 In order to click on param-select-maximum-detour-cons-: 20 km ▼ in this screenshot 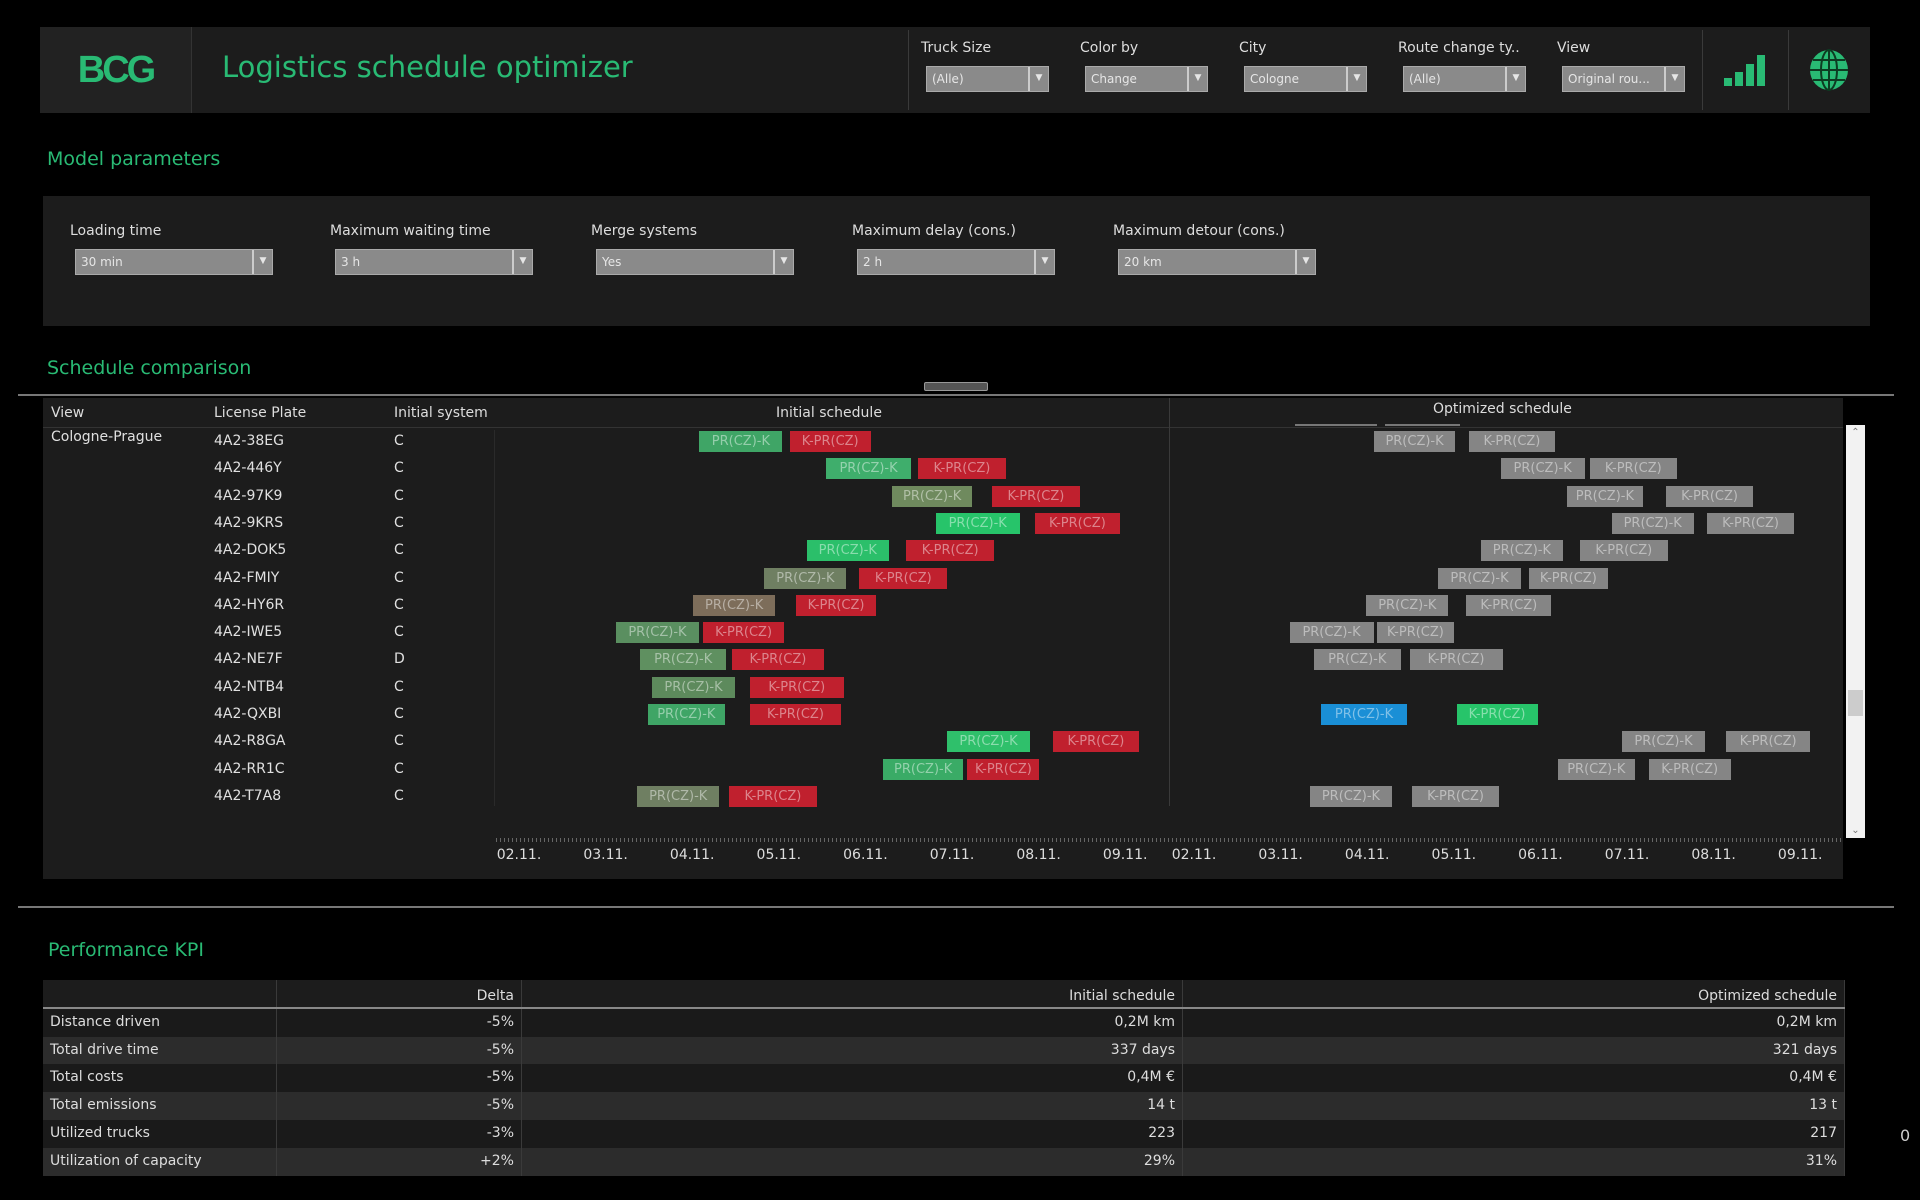, I will do `click(1217, 262)`.